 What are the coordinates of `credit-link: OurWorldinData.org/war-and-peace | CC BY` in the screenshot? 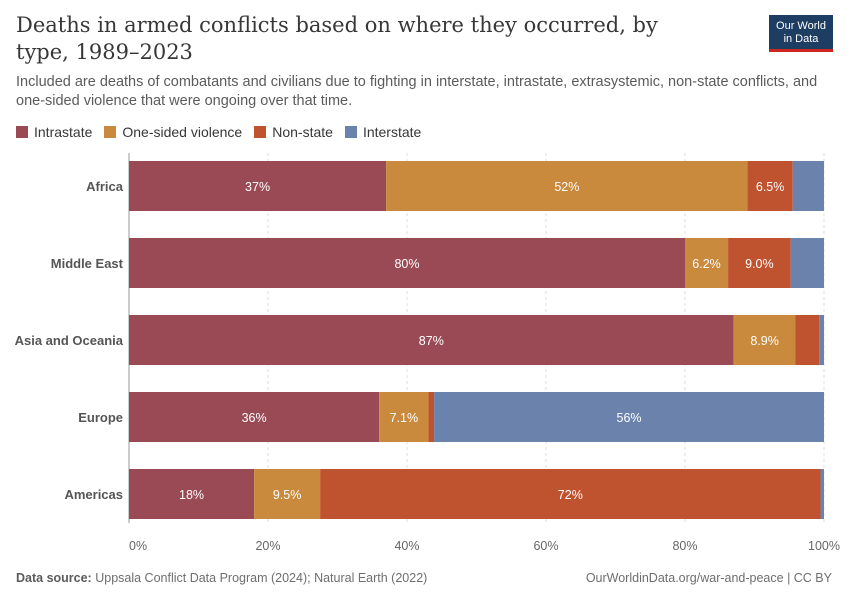 It's located at (708, 578).